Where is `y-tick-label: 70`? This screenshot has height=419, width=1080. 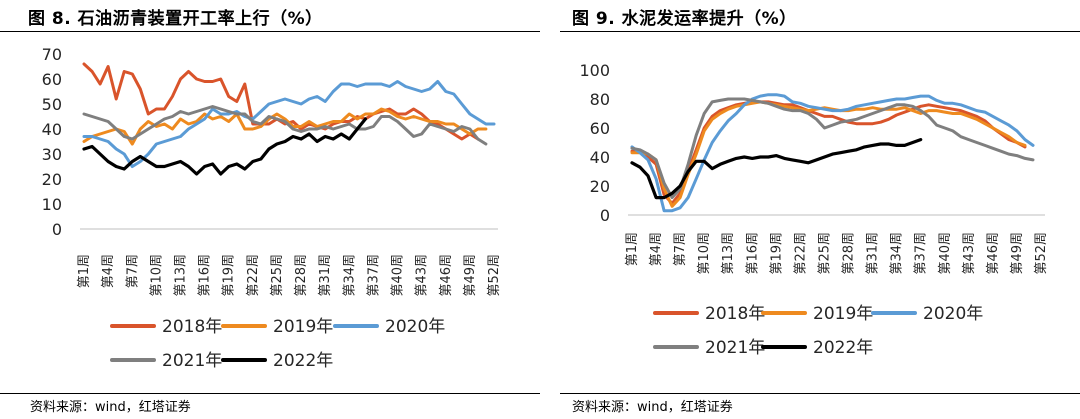 y-tick-label: 70 is located at coordinates (52, 54).